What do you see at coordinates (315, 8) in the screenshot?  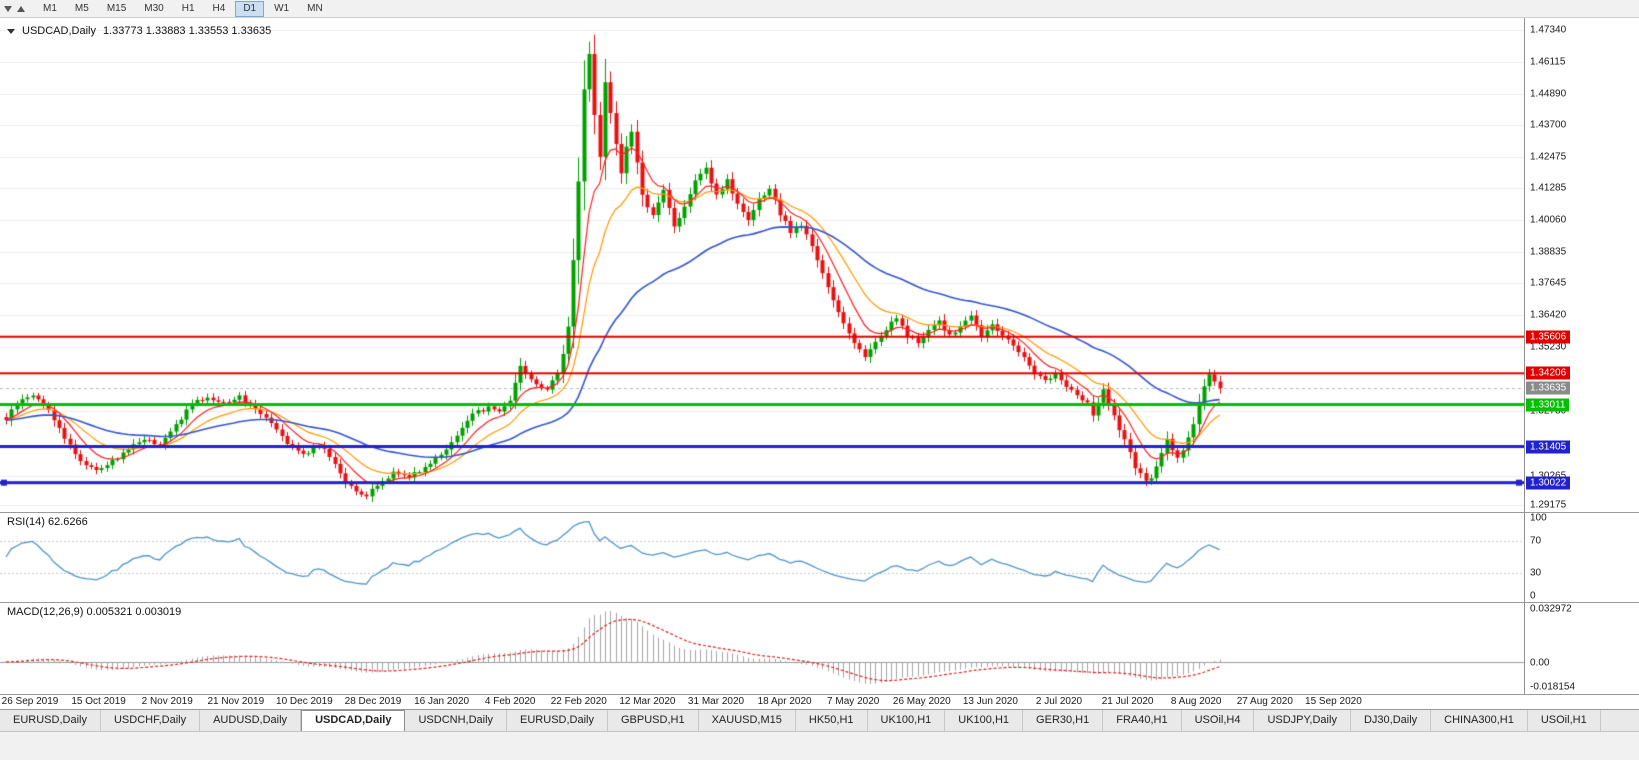 I see `timeframe-mn: MN` at bounding box center [315, 8].